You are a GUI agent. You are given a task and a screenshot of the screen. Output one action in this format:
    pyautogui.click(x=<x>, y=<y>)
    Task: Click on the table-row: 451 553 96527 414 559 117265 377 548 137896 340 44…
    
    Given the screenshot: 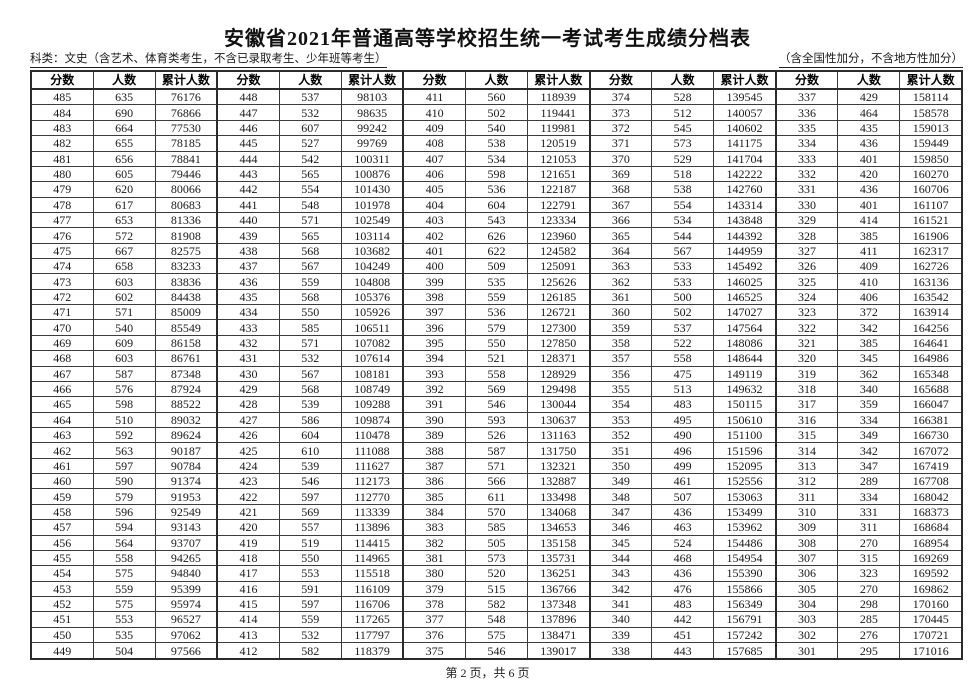 What is the action you would take?
    pyautogui.click(x=496, y=619)
    